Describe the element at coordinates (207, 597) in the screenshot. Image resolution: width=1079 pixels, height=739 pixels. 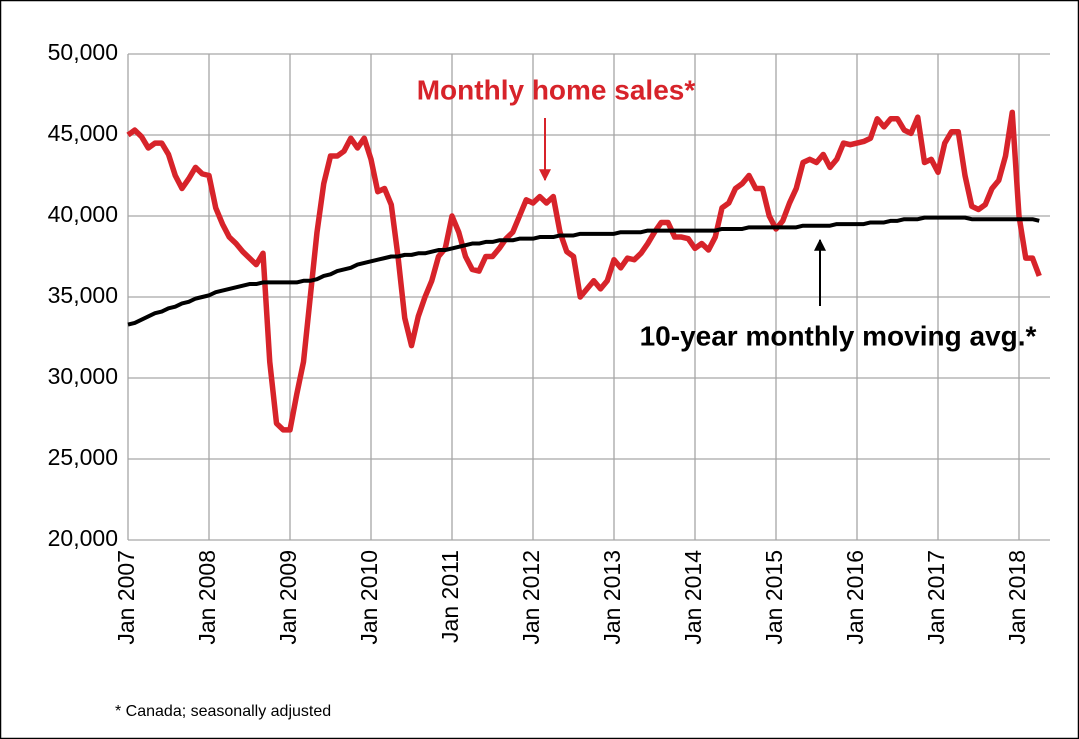
I see `x-tick-label: Jan 2008` at that location.